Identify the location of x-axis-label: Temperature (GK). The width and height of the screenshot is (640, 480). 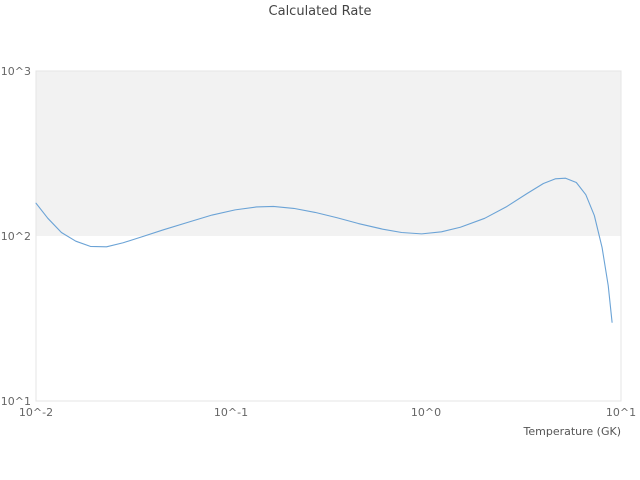
(572, 431).